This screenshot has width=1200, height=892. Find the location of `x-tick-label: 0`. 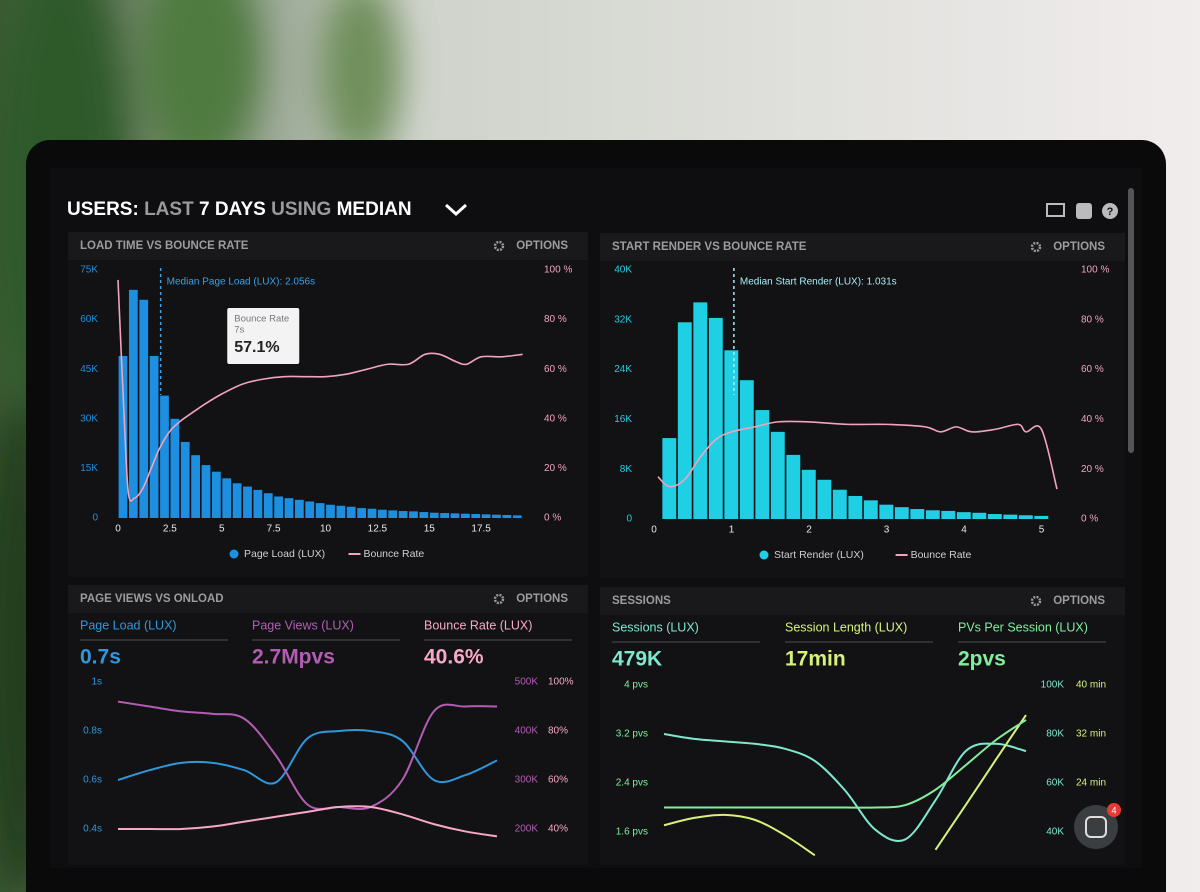

x-tick-label: 0 is located at coordinates (654, 530).